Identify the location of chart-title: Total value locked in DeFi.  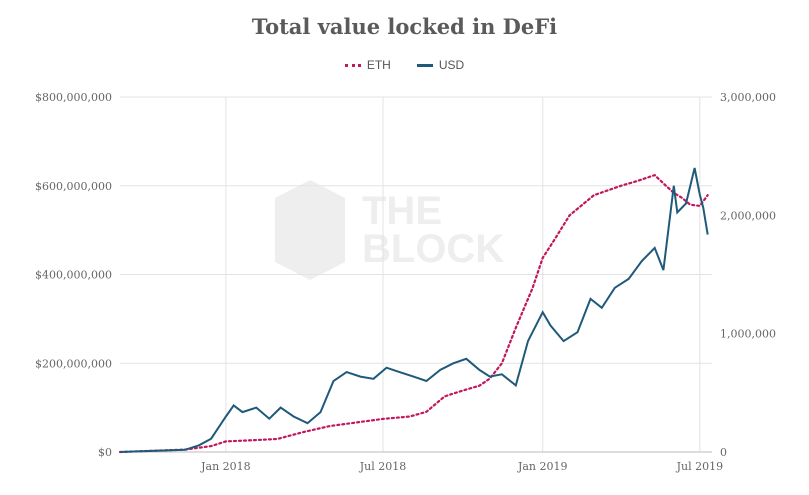
(404, 26).